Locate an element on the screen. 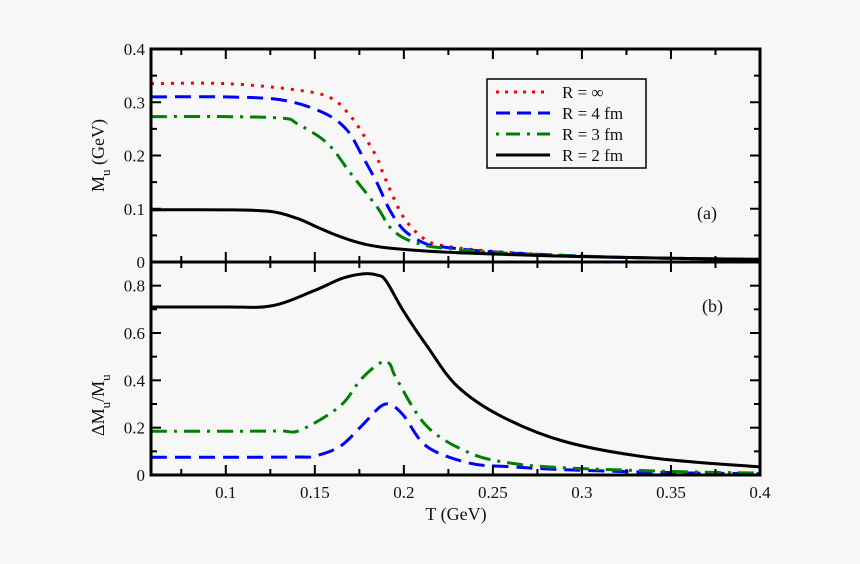 The height and width of the screenshot is (564, 860). x-tick-label: 0.35 is located at coordinates (671, 492).